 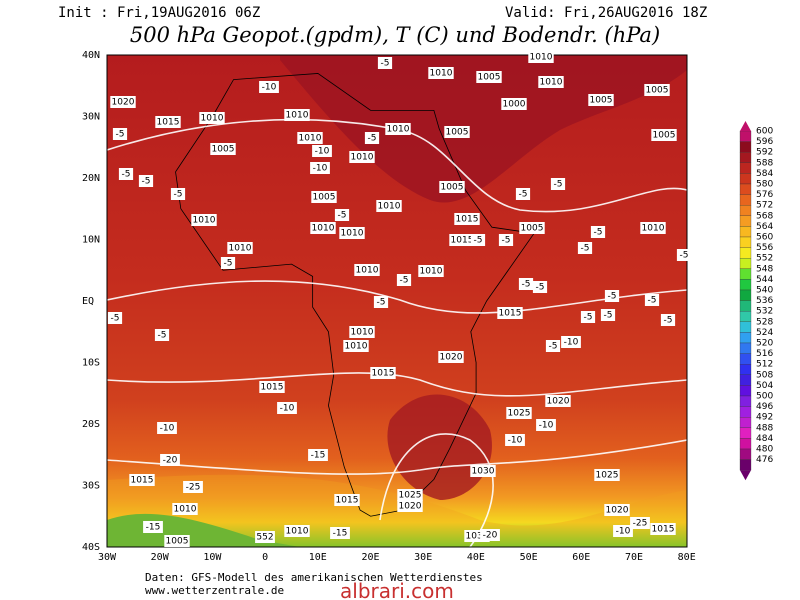 I want to click on colorbar-label: 508, so click(x=764, y=375).